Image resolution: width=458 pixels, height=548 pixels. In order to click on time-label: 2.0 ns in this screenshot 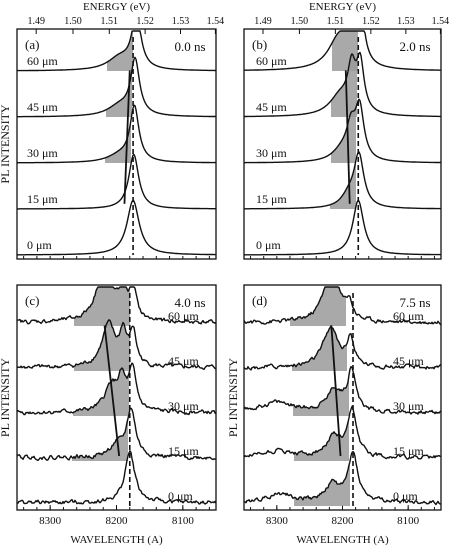, I will do `click(414, 46)`.